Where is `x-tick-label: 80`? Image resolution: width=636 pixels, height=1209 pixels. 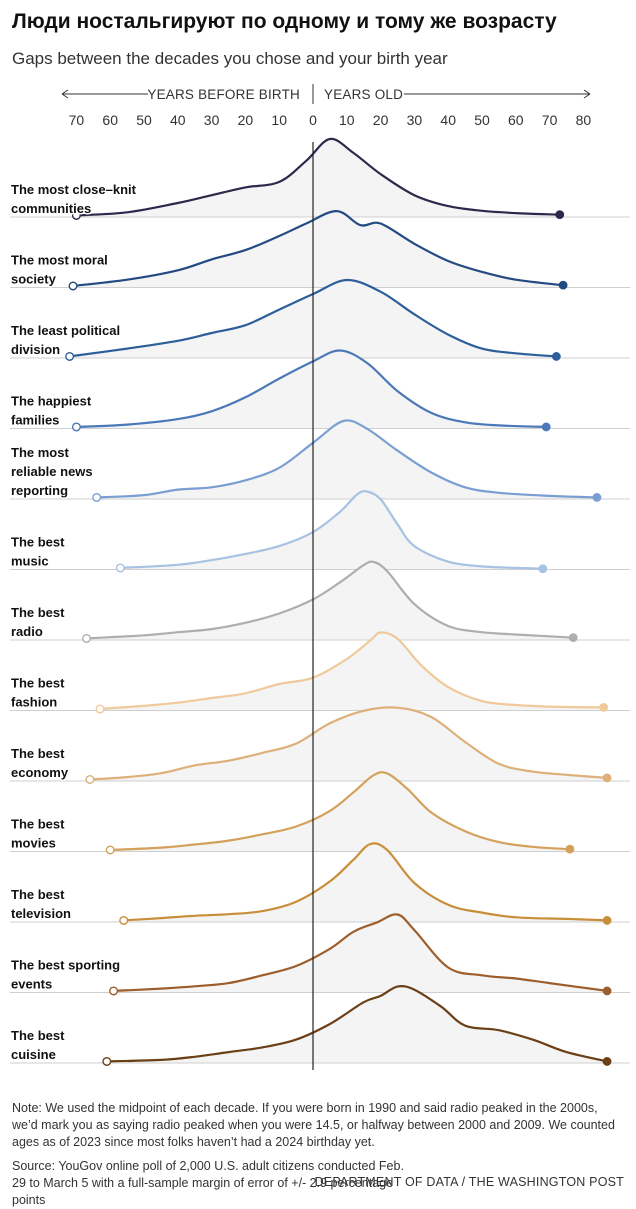
x-tick-label: 80 is located at coordinates (584, 120).